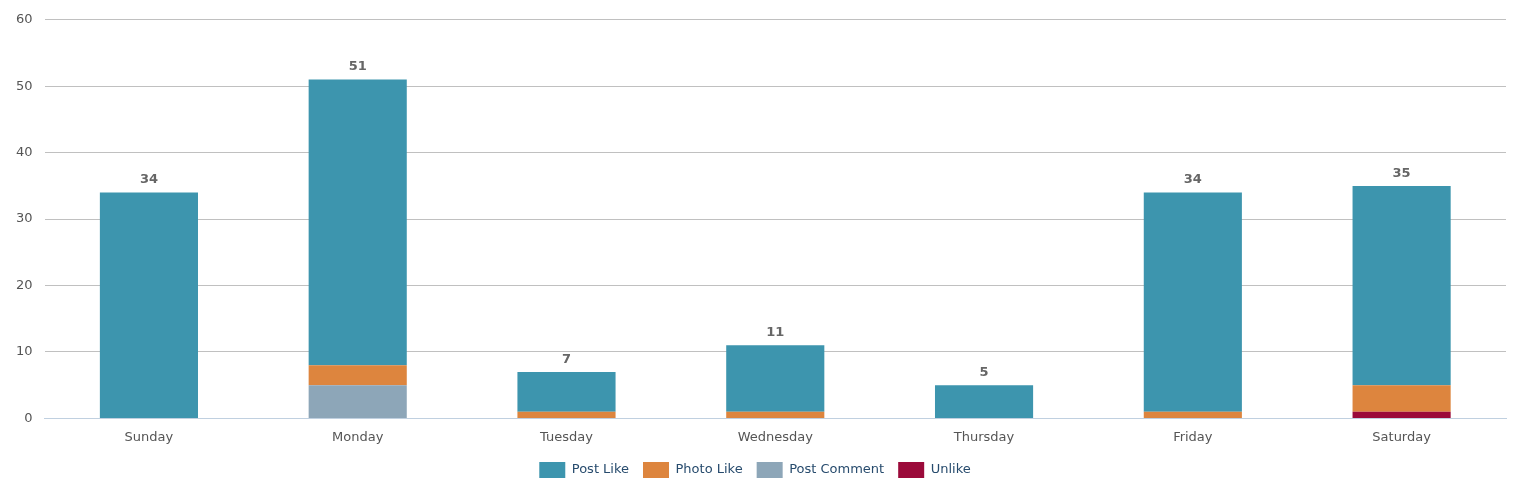  Describe the element at coordinates (566, 436) in the screenshot. I see `x-tick-label: Tuesday` at that location.